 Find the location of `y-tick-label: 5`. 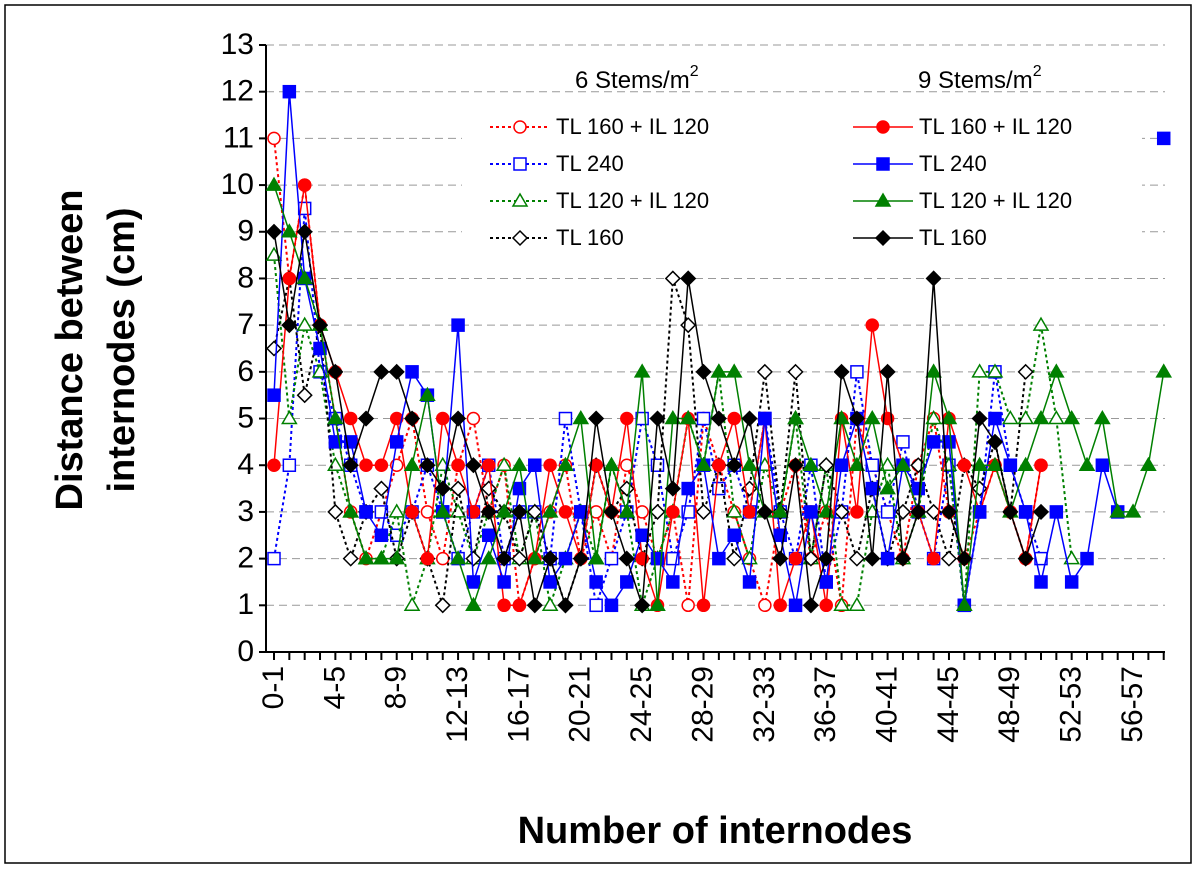

y-tick-label: 5 is located at coordinates (245, 417).